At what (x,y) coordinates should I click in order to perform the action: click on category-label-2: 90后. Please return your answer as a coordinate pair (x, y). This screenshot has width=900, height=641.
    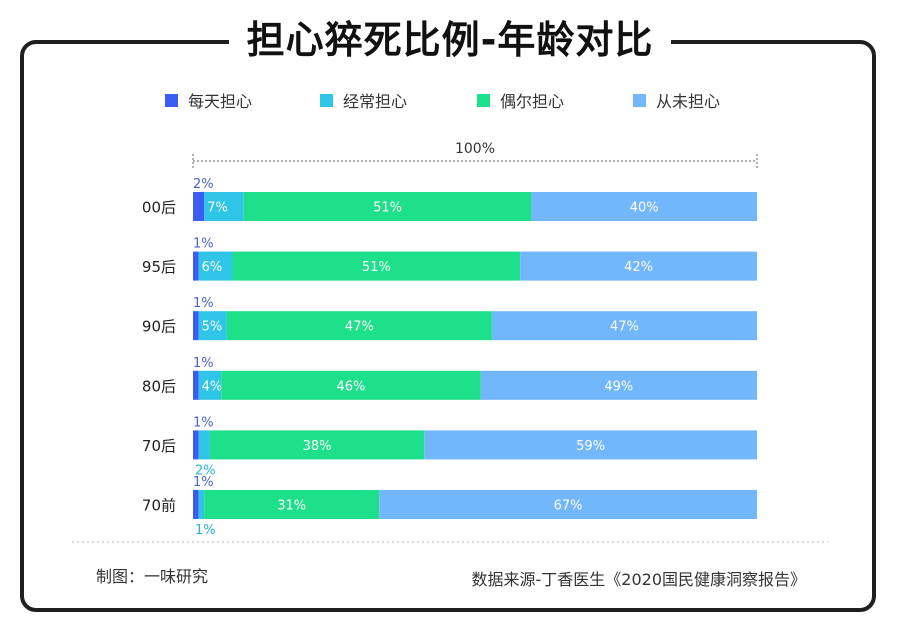
    Looking at the image, I should click on (159, 327).